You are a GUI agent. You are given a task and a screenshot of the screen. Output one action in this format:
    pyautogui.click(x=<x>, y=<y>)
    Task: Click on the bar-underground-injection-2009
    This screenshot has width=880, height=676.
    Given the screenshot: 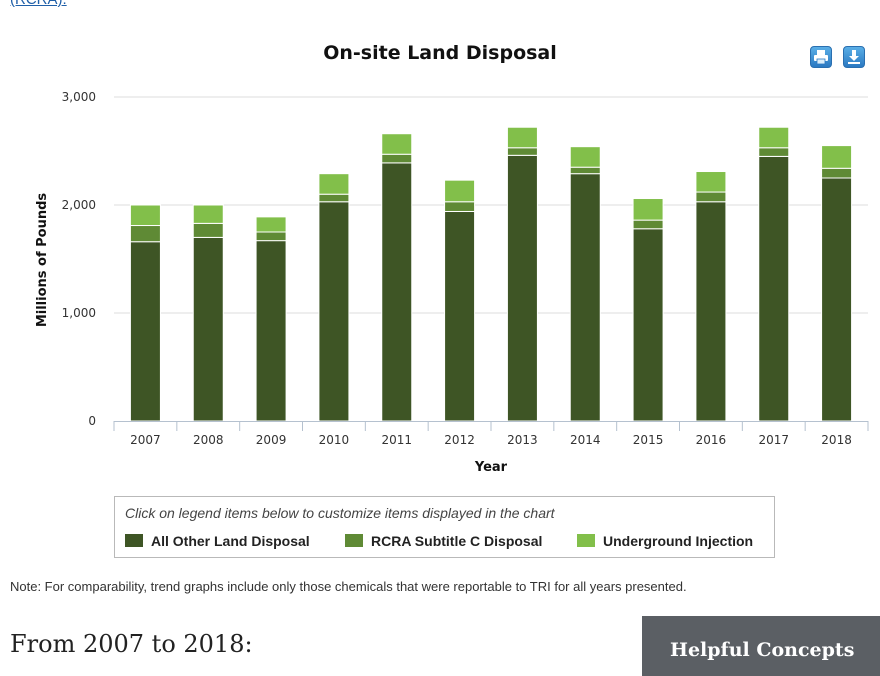 What is the action you would take?
    pyautogui.click(x=271, y=224)
    